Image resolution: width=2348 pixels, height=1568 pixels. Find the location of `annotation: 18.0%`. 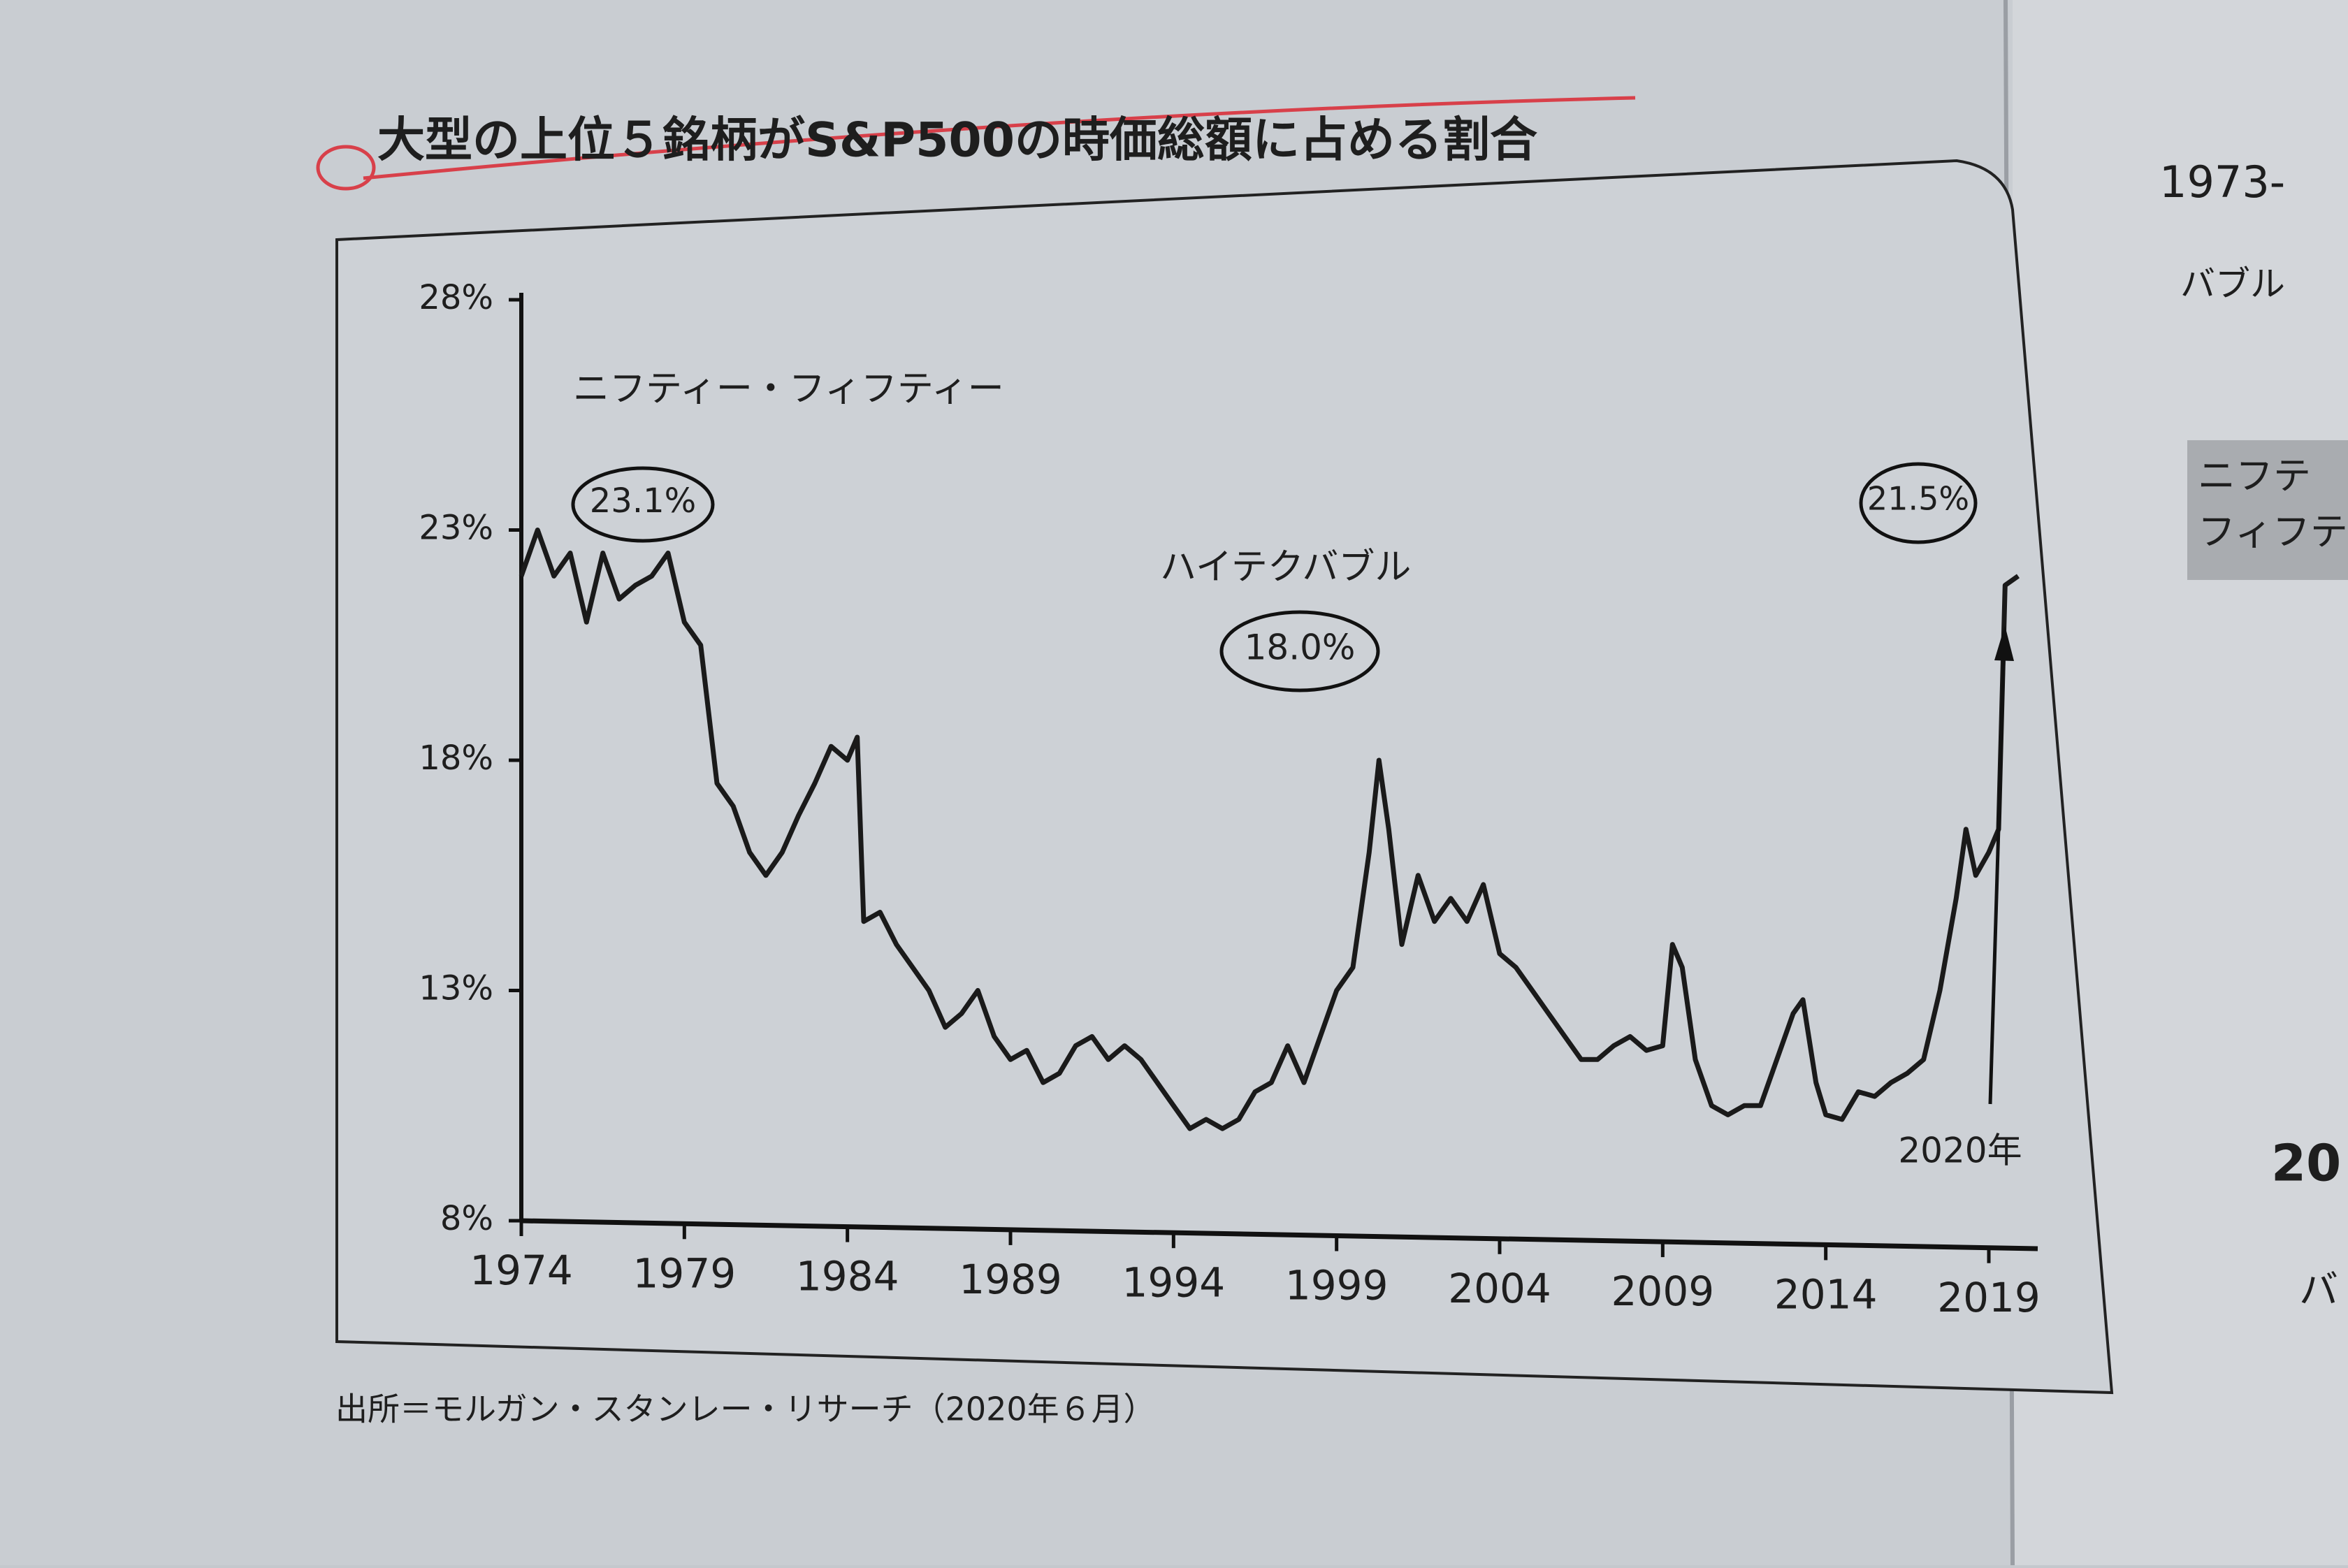

annotation: 18.0% is located at coordinates (1300, 647).